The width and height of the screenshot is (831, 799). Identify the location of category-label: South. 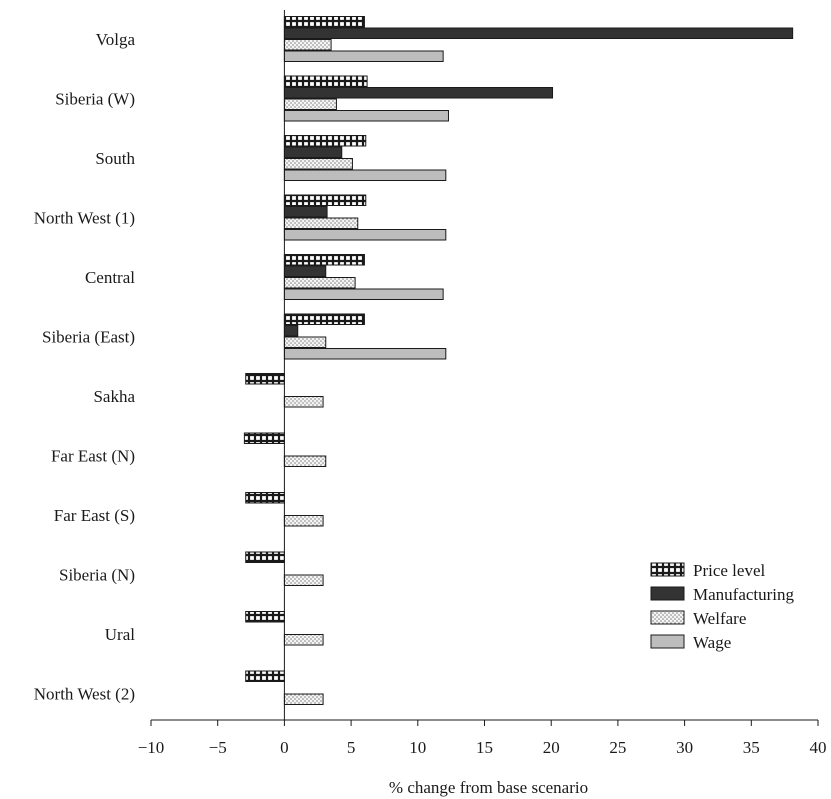
(115, 158).